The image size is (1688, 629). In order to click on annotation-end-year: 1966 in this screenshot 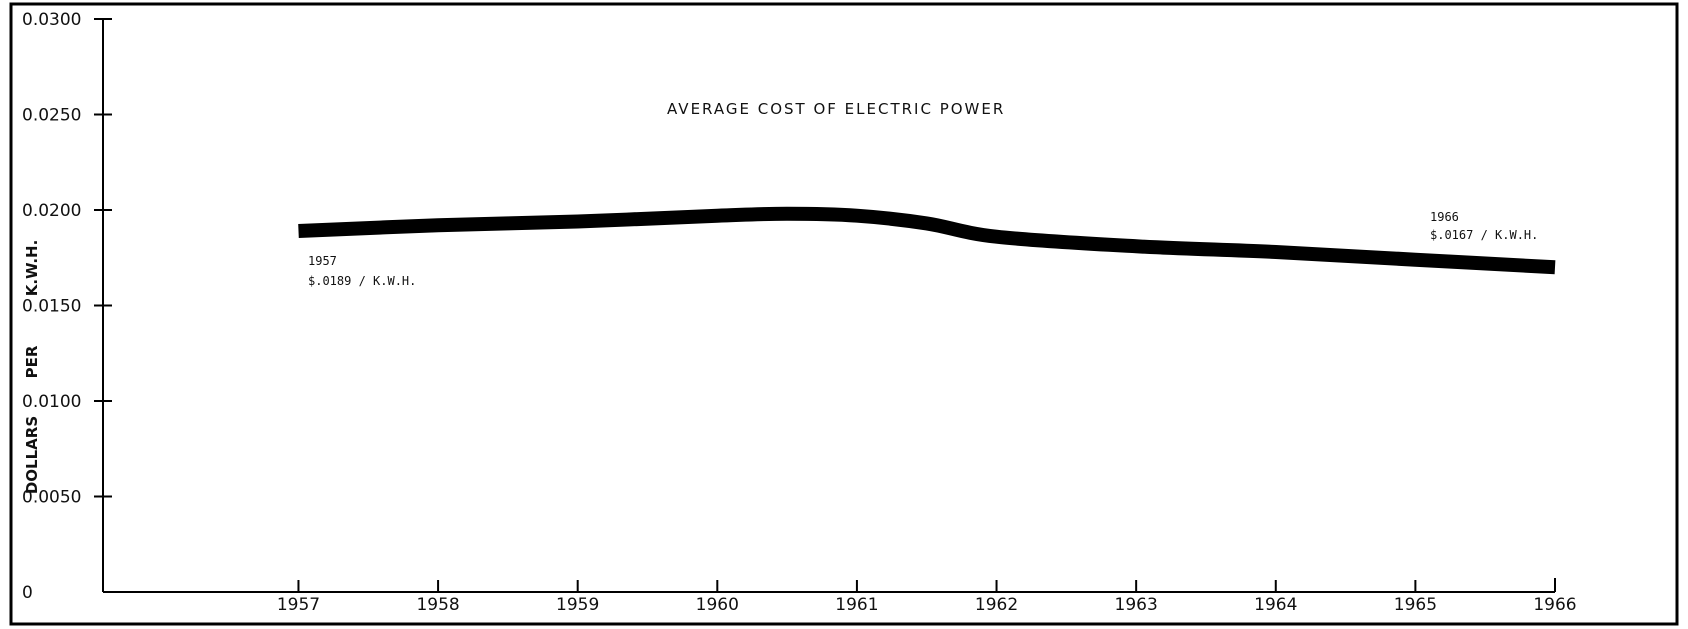, I will do `click(1444, 217)`.